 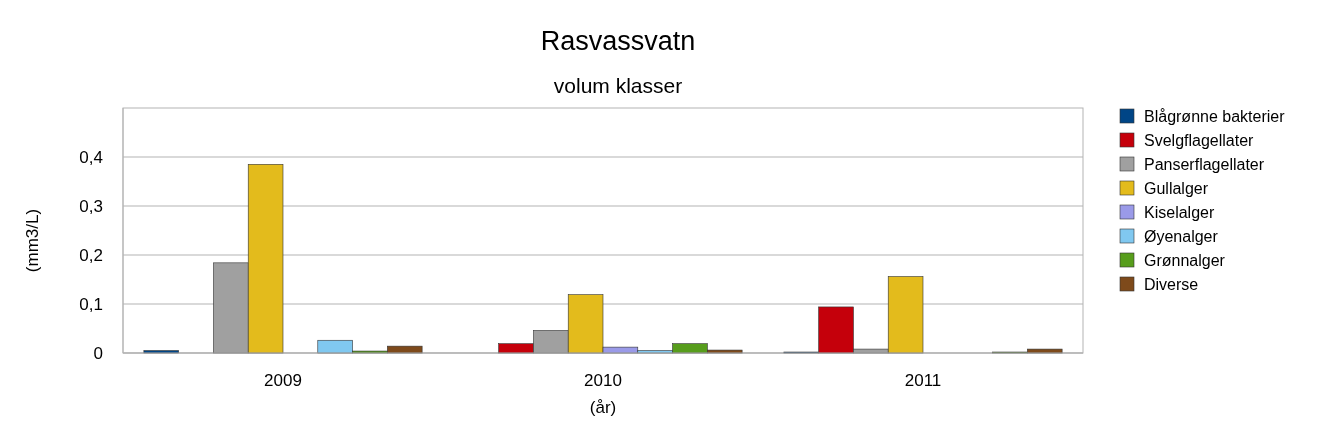 I want to click on legend-label: Øyenalger, so click(x=1181, y=236).